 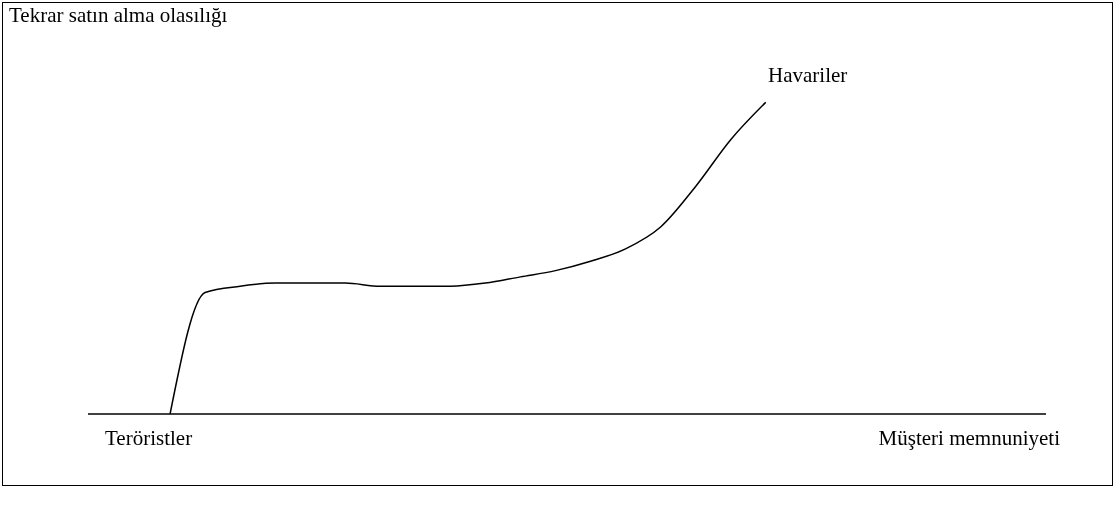 I want to click on x-axis-title: Müşteri memnuniyeti, so click(x=969, y=438).